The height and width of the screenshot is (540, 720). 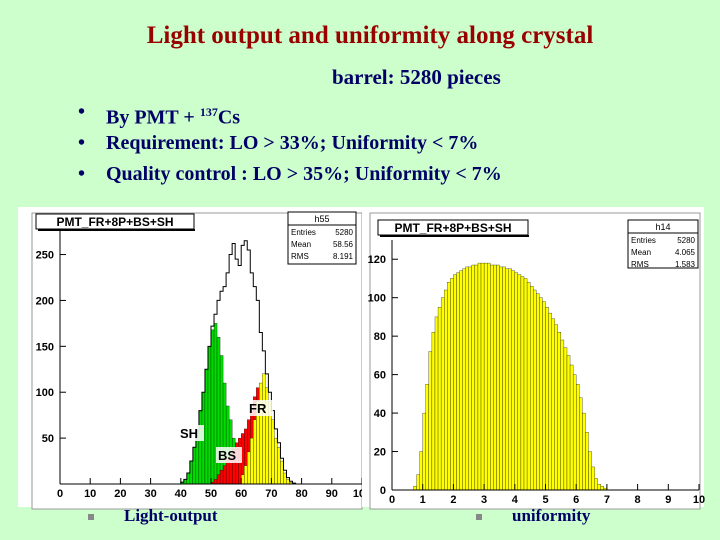 I want to click on stats-row-label: Mean, so click(x=641, y=252).